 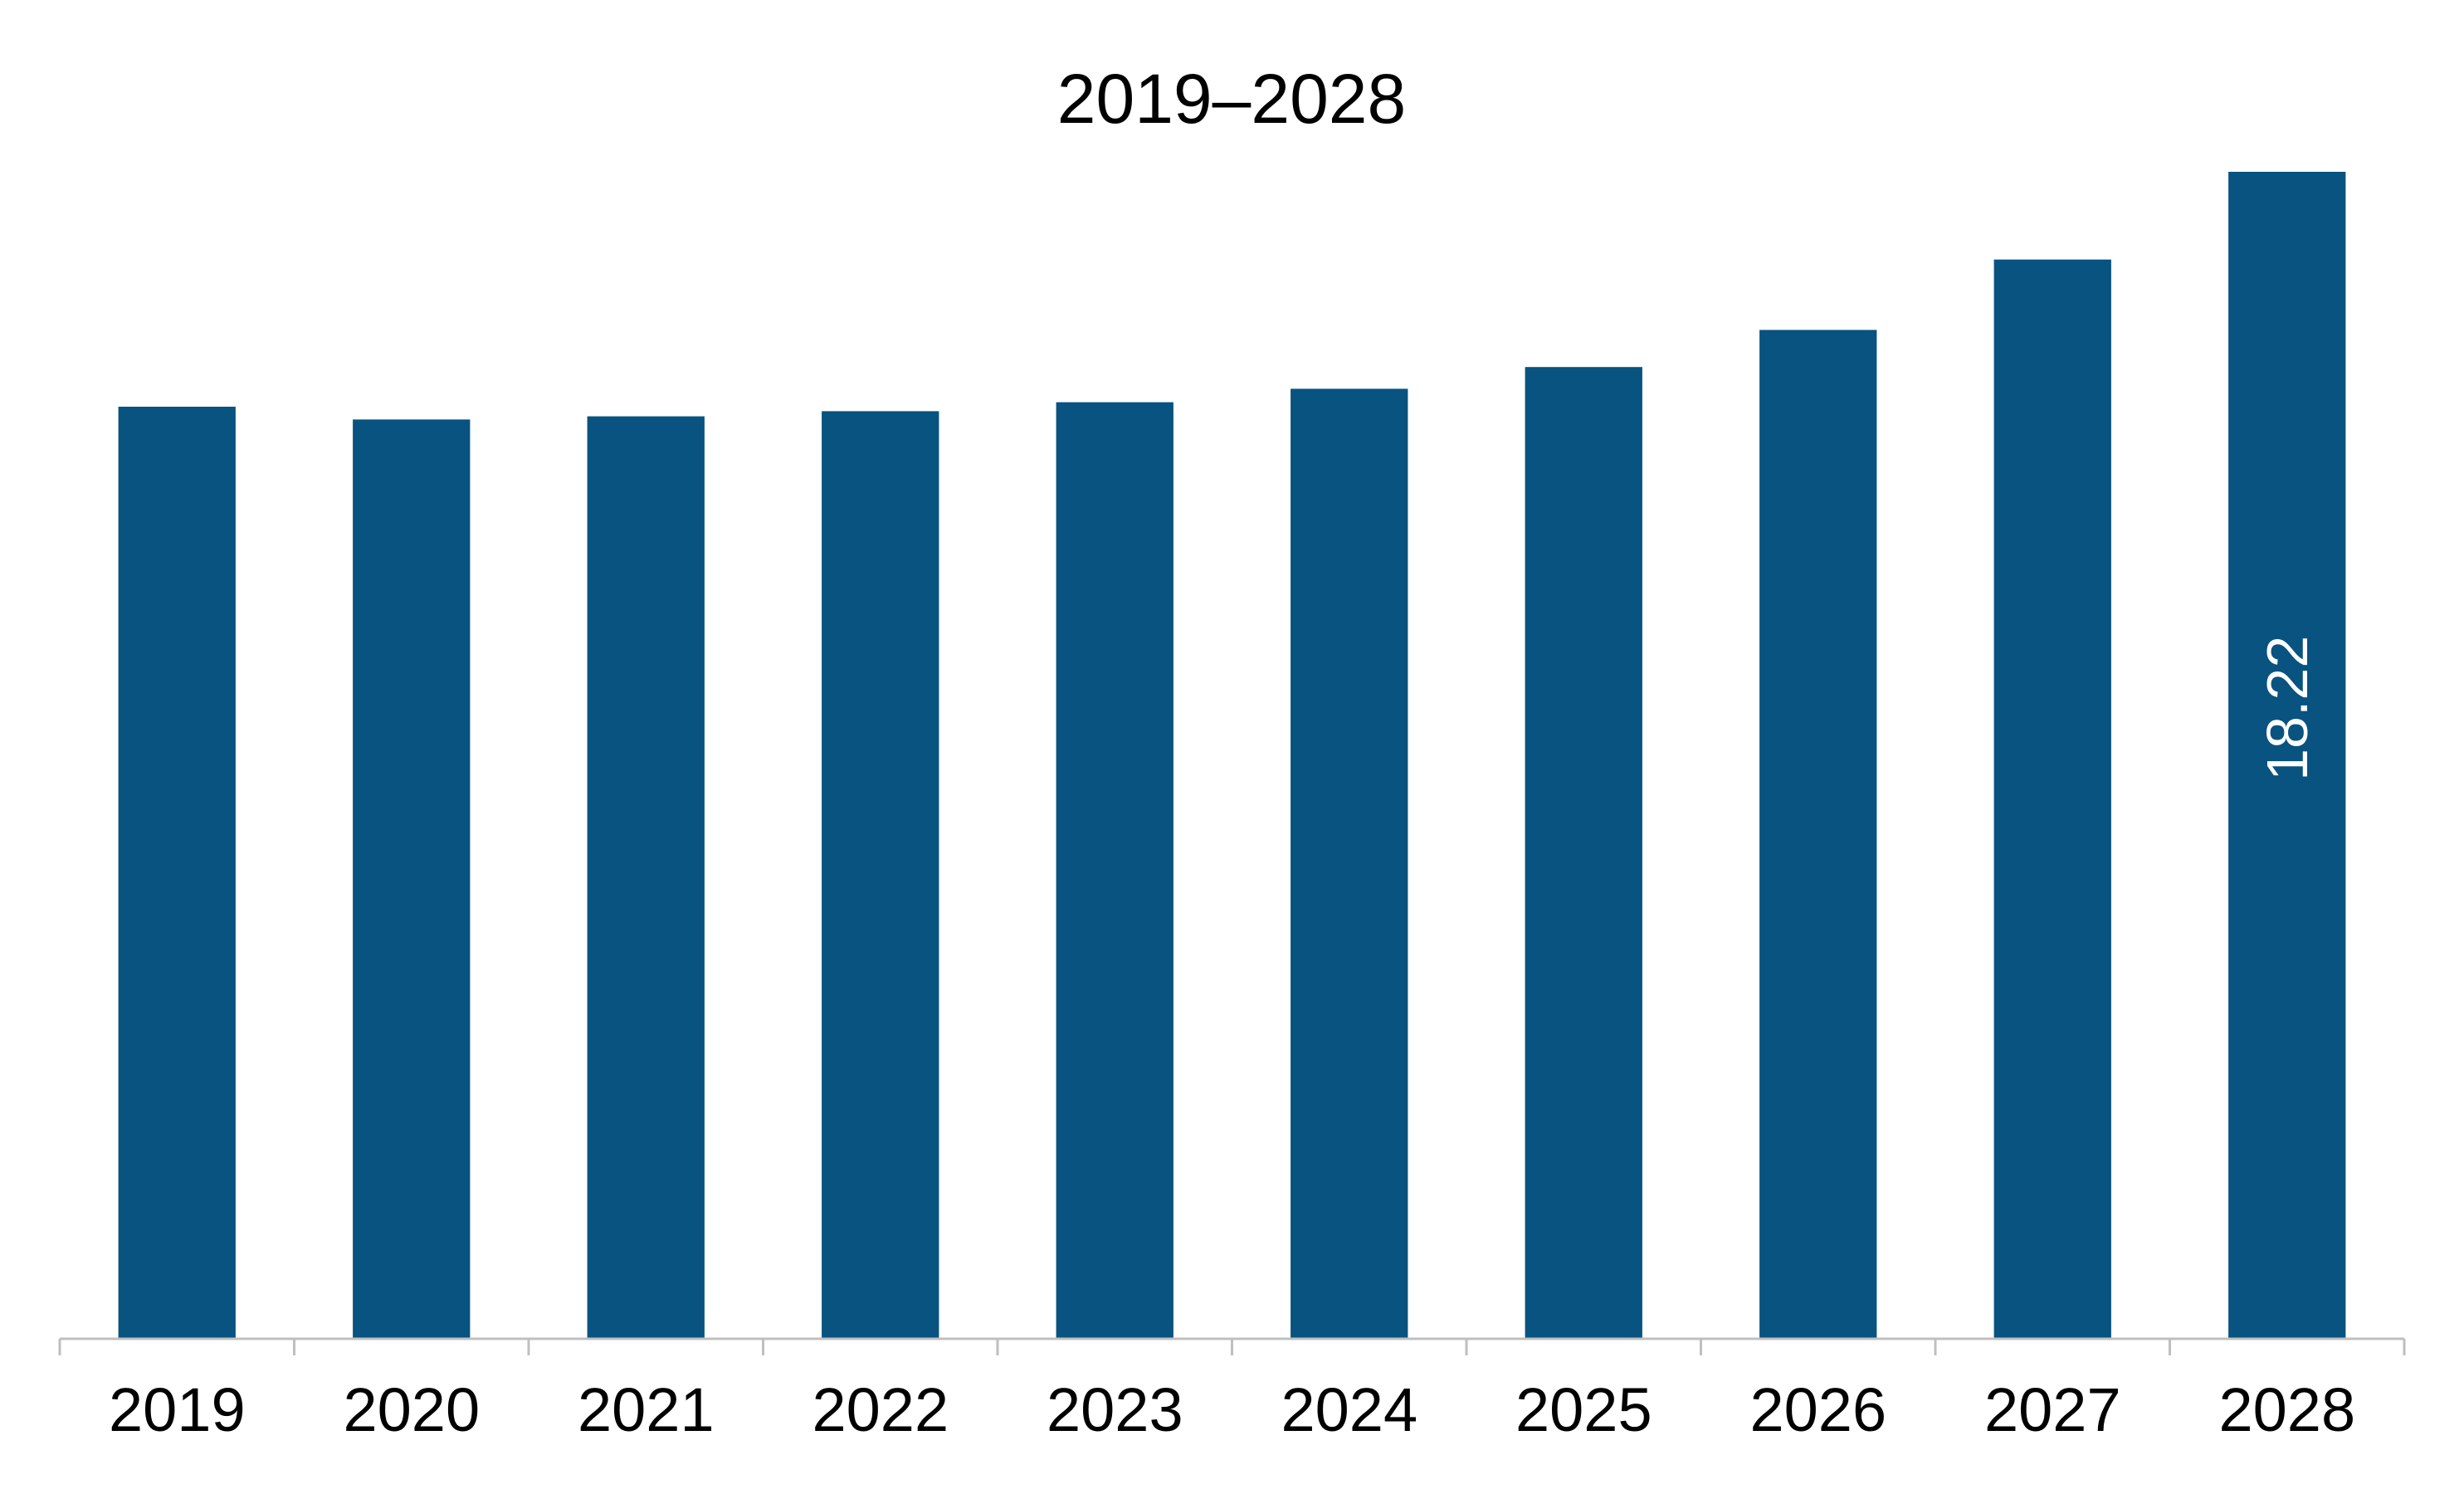 What do you see at coordinates (646, 877) in the screenshot?
I see `bar-2021` at bounding box center [646, 877].